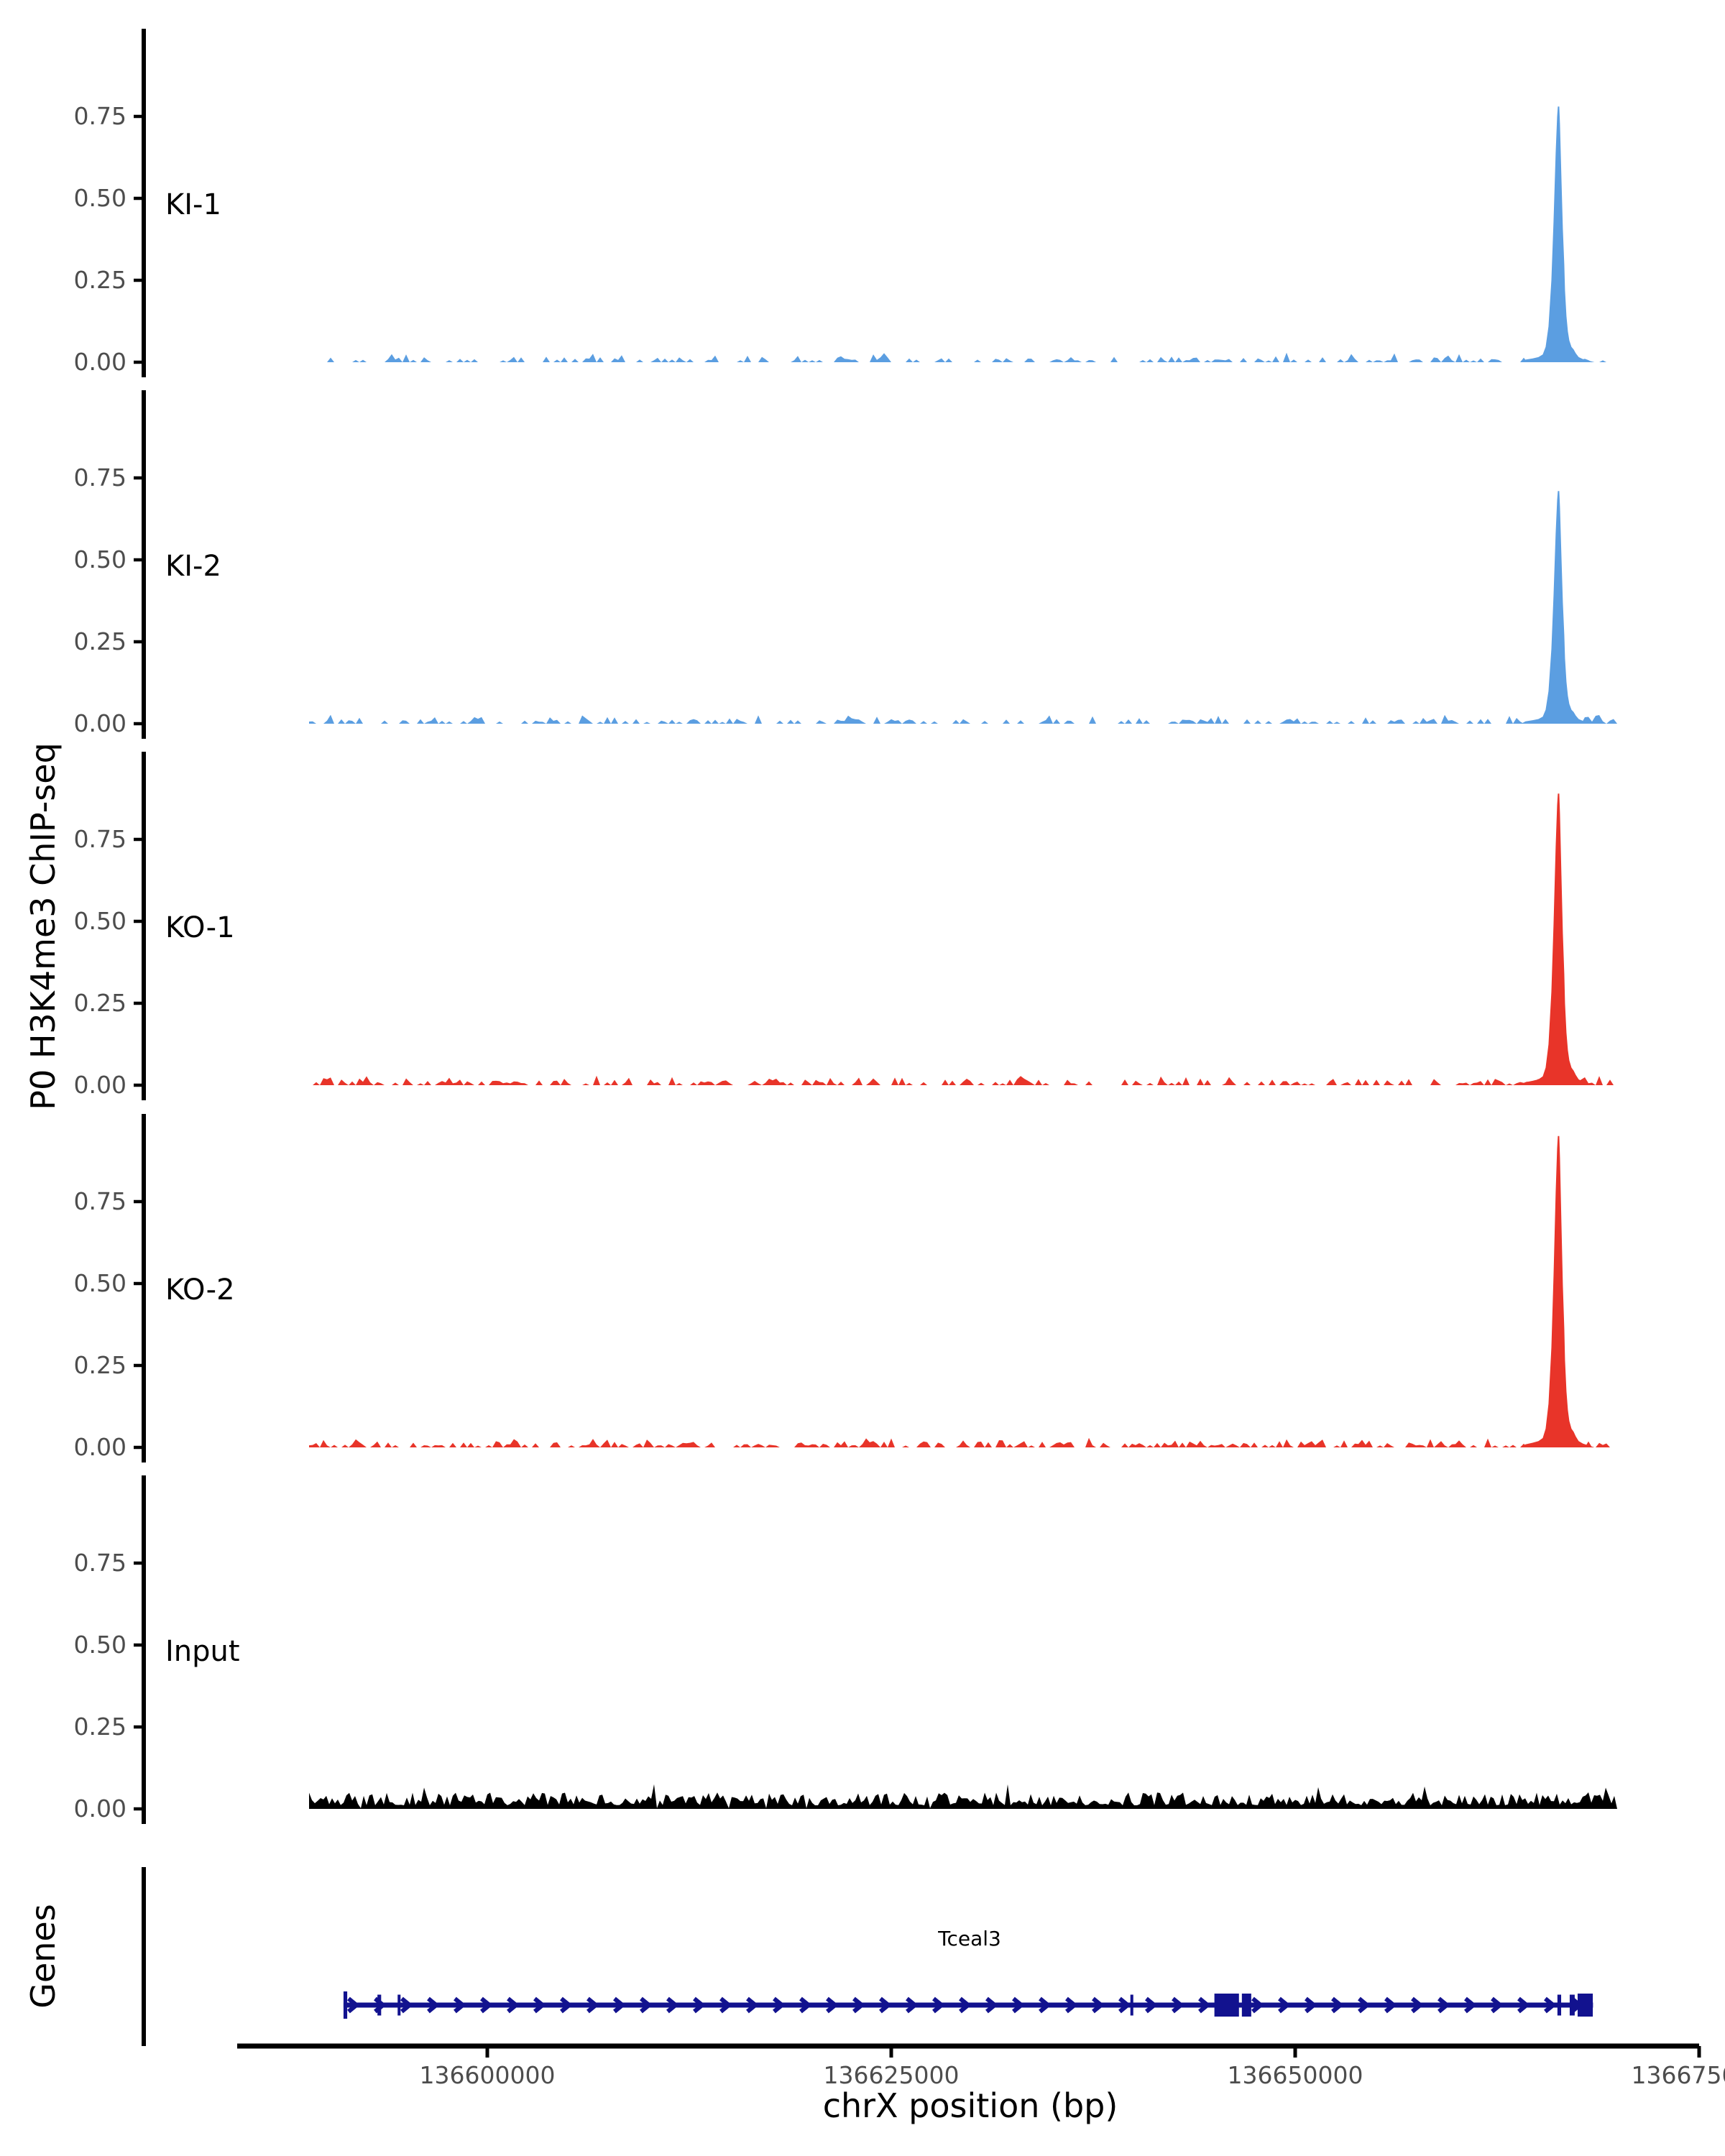  What do you see at coordinates (43, 1956) in the screenshot?
I see `genes-axis-title: Genes` at bounding box center [43, 1956].